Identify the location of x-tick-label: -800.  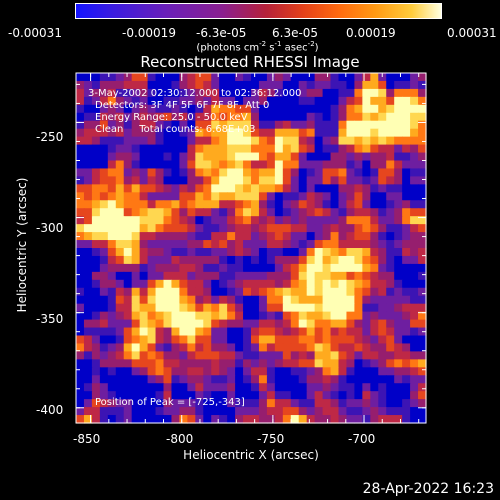
(180, 439).